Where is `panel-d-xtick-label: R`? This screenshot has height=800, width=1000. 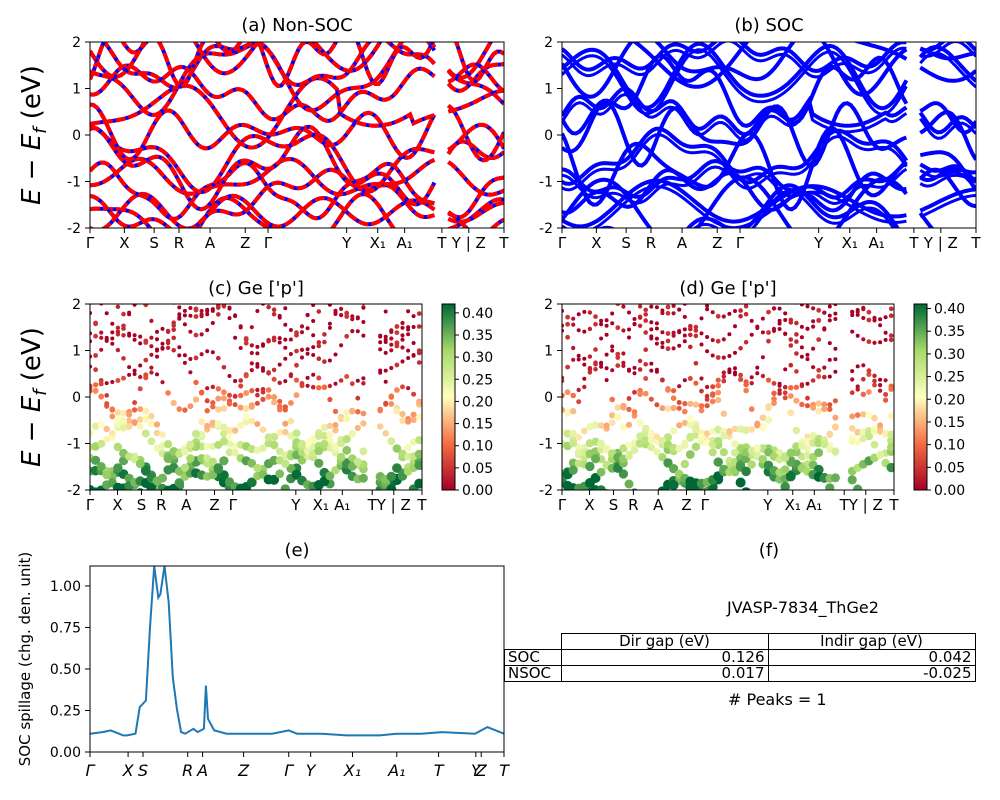 panel-d-xtick-label: R is located at coordinates (633, 505).